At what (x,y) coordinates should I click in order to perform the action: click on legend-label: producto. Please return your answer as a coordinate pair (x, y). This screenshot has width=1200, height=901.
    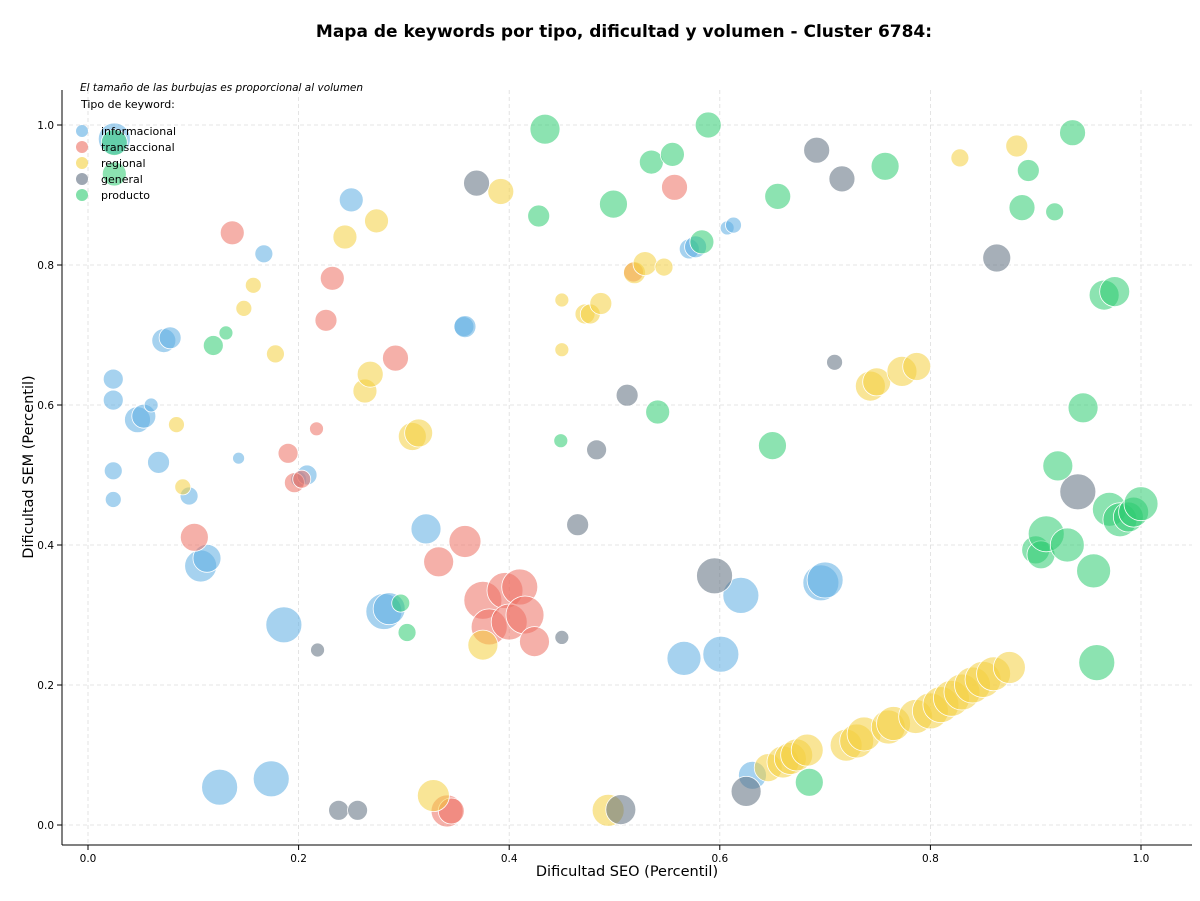
    Looking at the image, I should click on (125, 195).